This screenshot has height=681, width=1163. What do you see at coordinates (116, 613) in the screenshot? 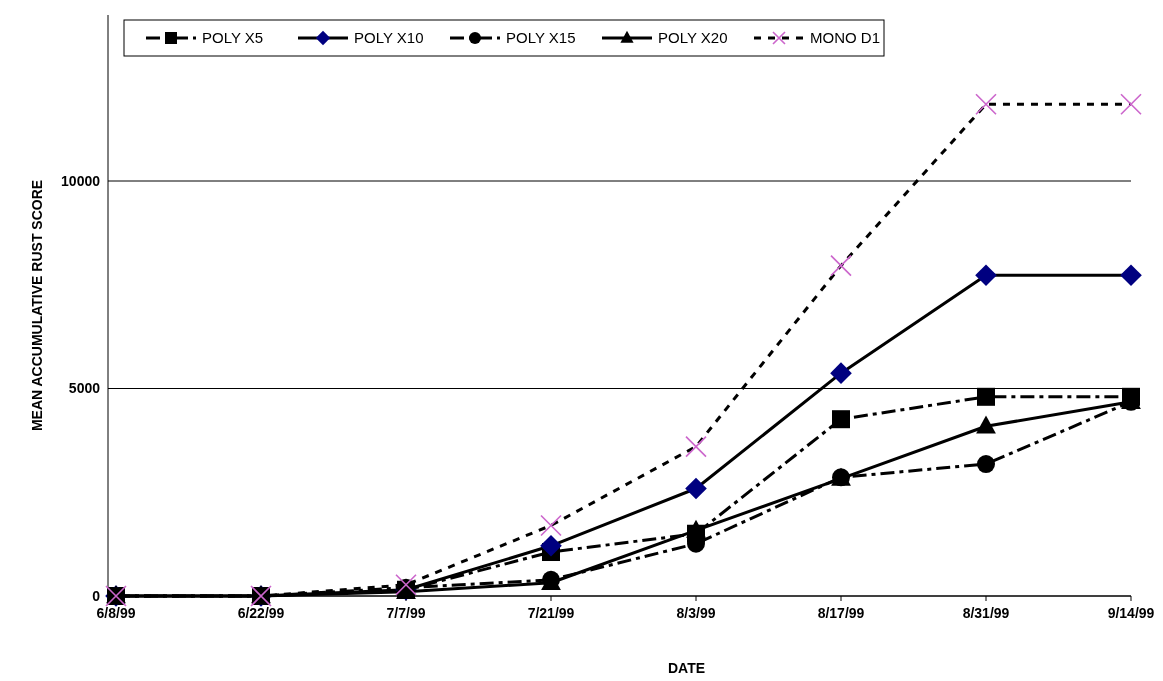
I see `x-tick-label: 6/8/99` at bounding box center [116, 613].